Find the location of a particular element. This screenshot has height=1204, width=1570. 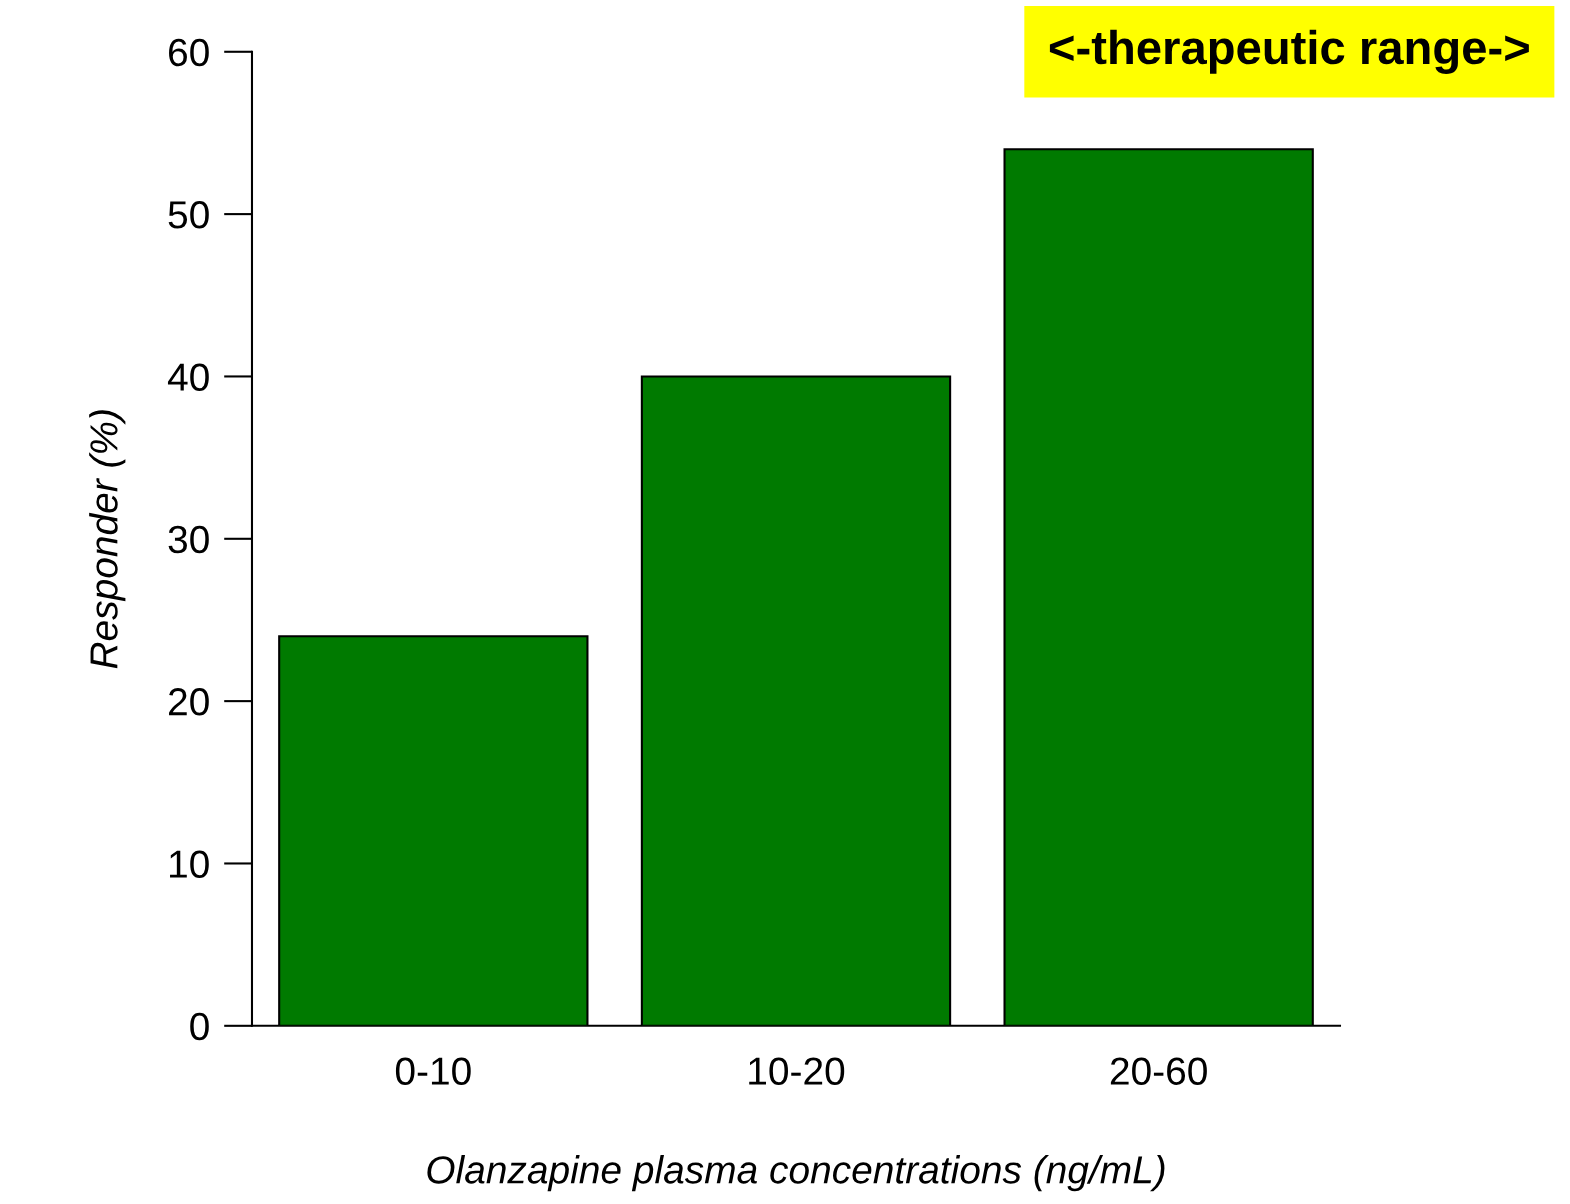

y-tick-label: 20 is located at coordinates (189, 702).